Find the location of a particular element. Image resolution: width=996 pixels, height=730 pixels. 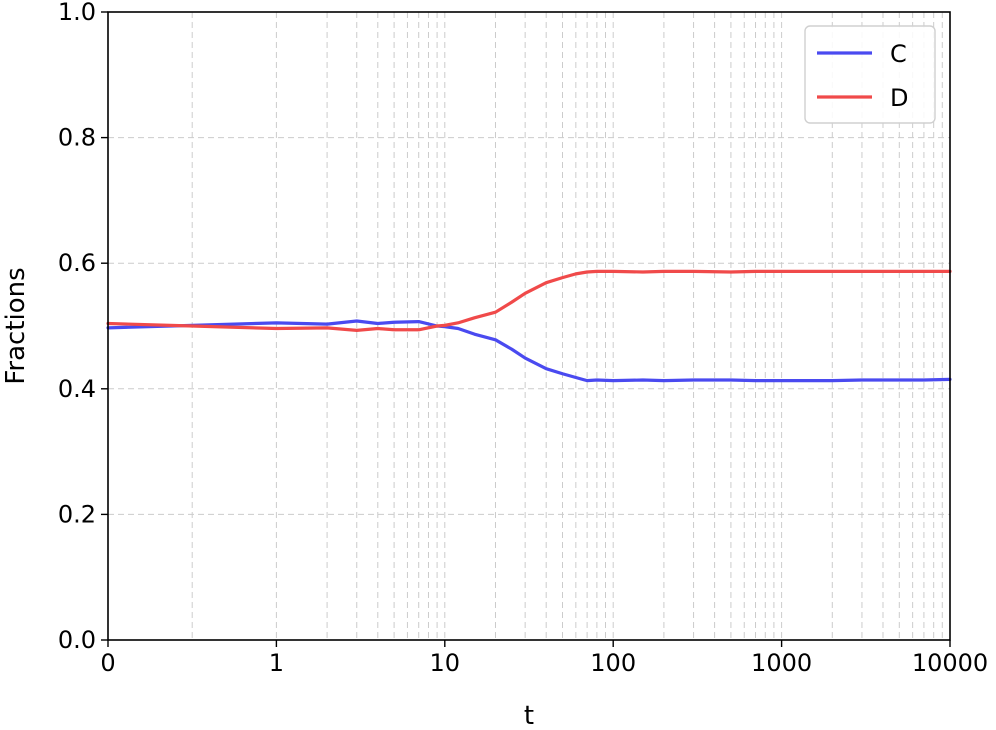

y-tick-label: 0.6 is located at coordinates (77, 263).